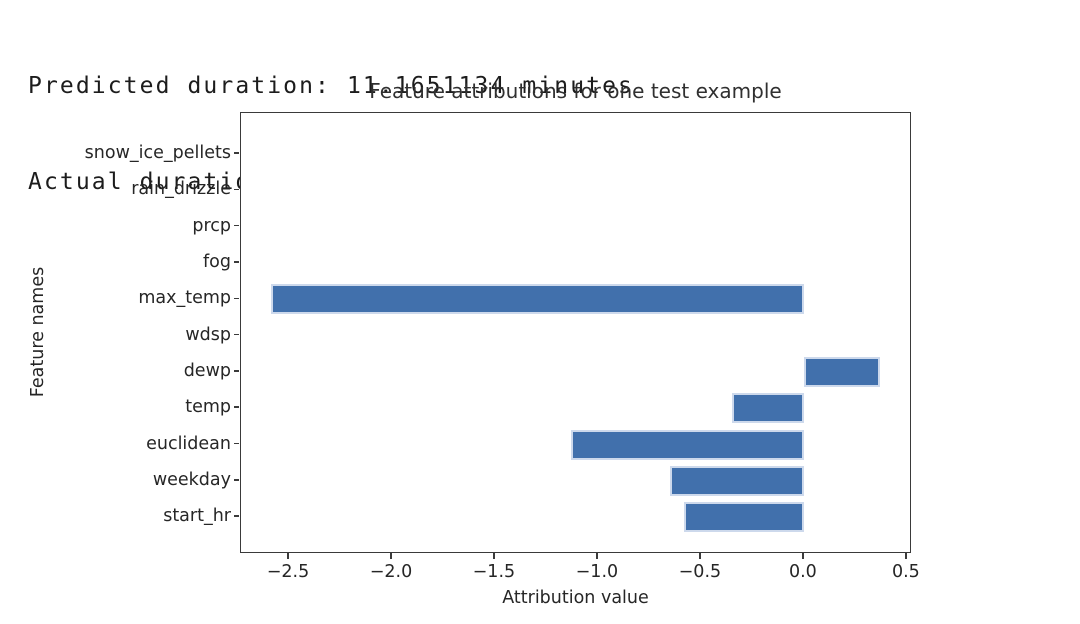  I want to click on feature-label-rain_drizzle: rain_drizzle, so click(181, 189).